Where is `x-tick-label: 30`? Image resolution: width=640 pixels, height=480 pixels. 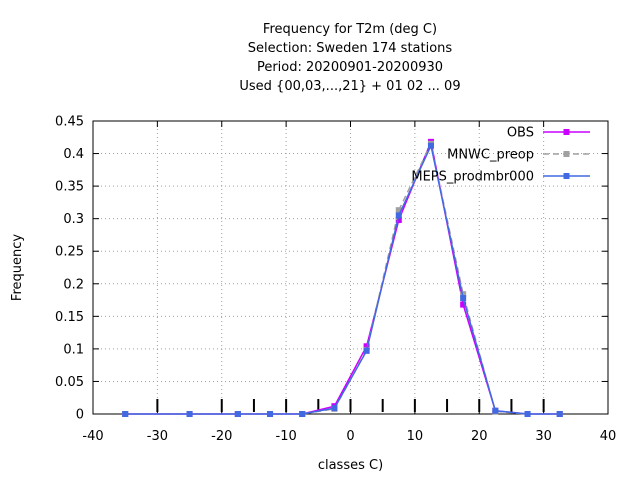
x-tick-label: 30 is located at coordinates (543, 436).